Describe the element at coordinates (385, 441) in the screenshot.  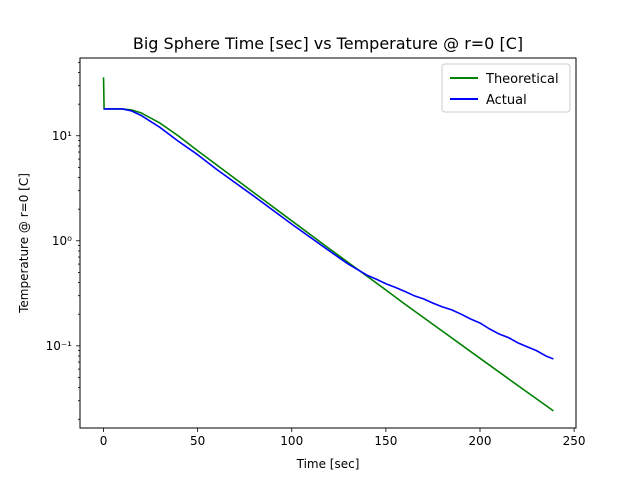
I see `x-tick-label: 150` at that location.